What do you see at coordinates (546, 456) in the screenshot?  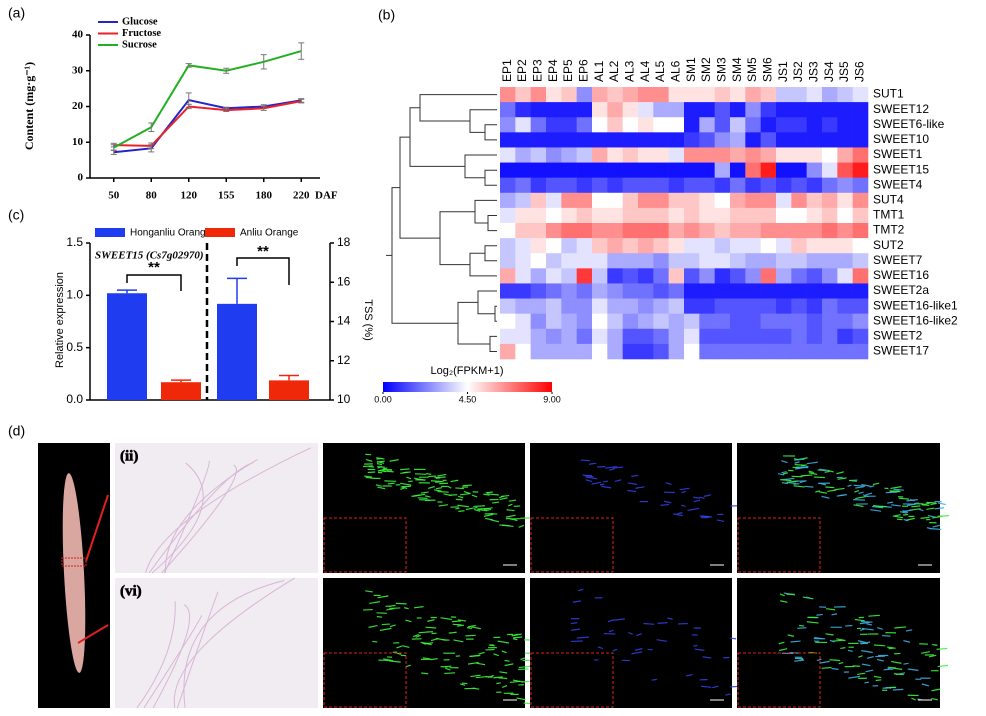 I see `micrograph-label: (iv)` at bounding box center [546, 456].